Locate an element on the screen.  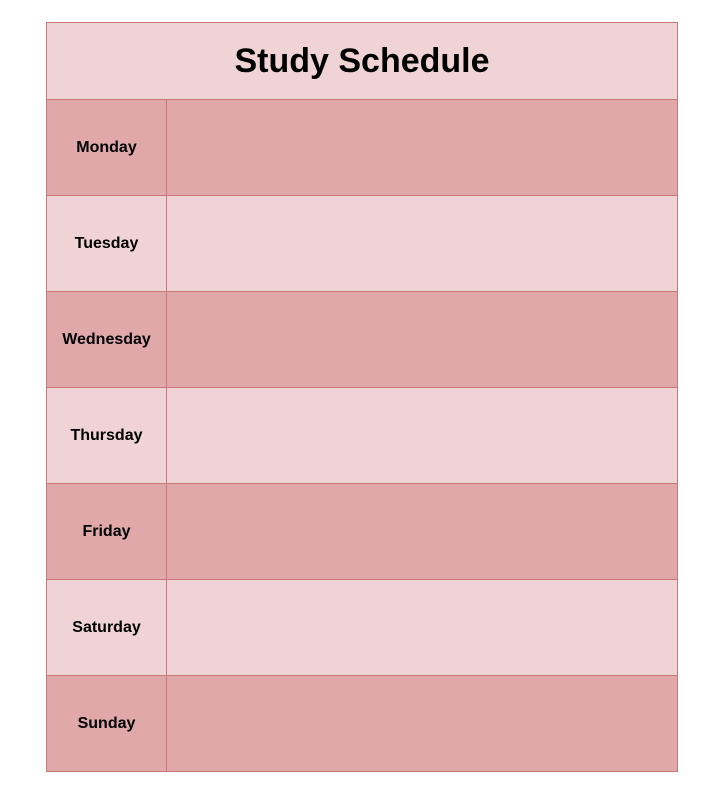
day-label: Sunday is located at coordinates (106, 723).